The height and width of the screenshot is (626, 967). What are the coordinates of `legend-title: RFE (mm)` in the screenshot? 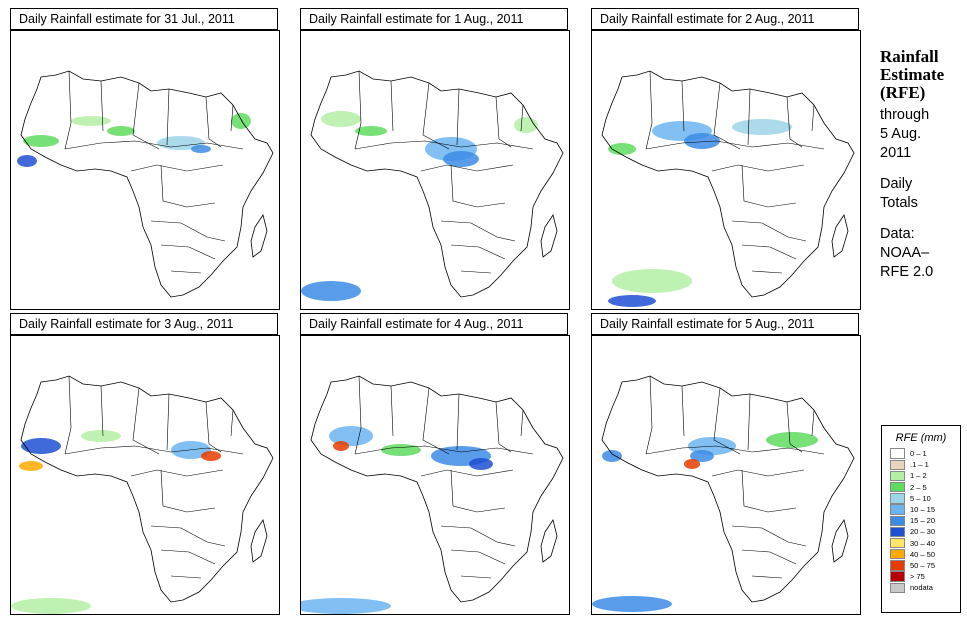 It's located at (921, 438).